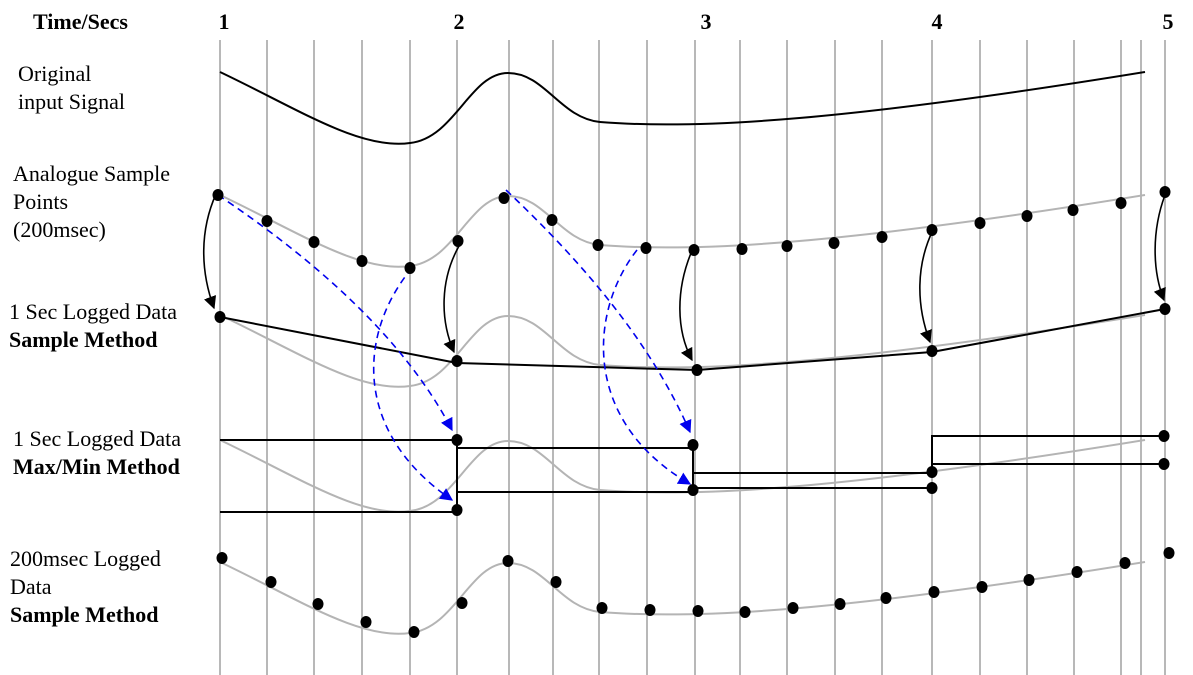 The width and height of the screenshot is (1193, 675). I want to click on analogue-signal-trace, so click(682, 231).